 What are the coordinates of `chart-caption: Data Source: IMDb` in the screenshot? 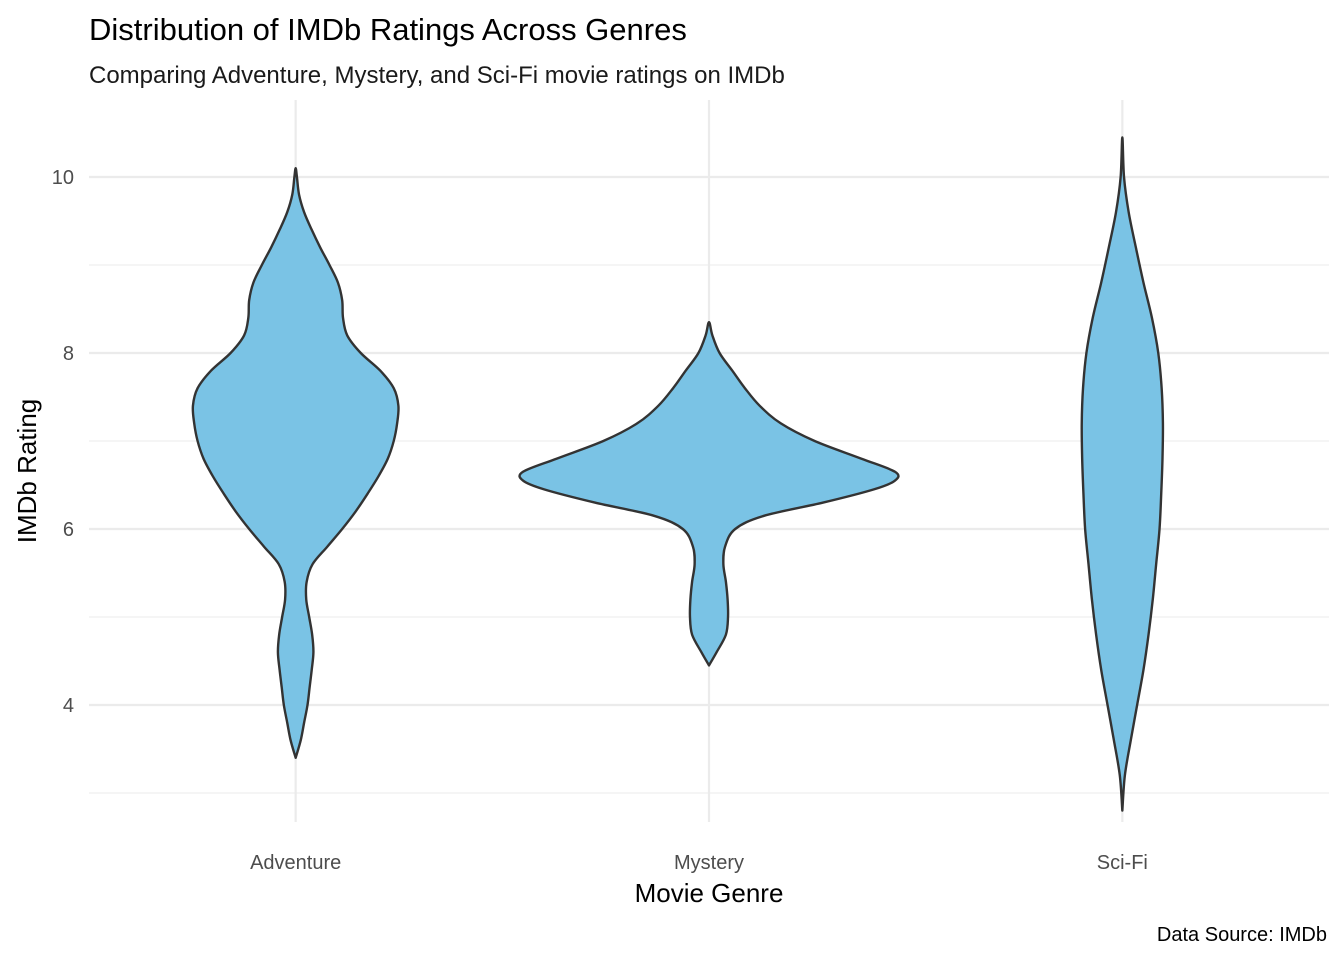 It's located at (1242, 935).